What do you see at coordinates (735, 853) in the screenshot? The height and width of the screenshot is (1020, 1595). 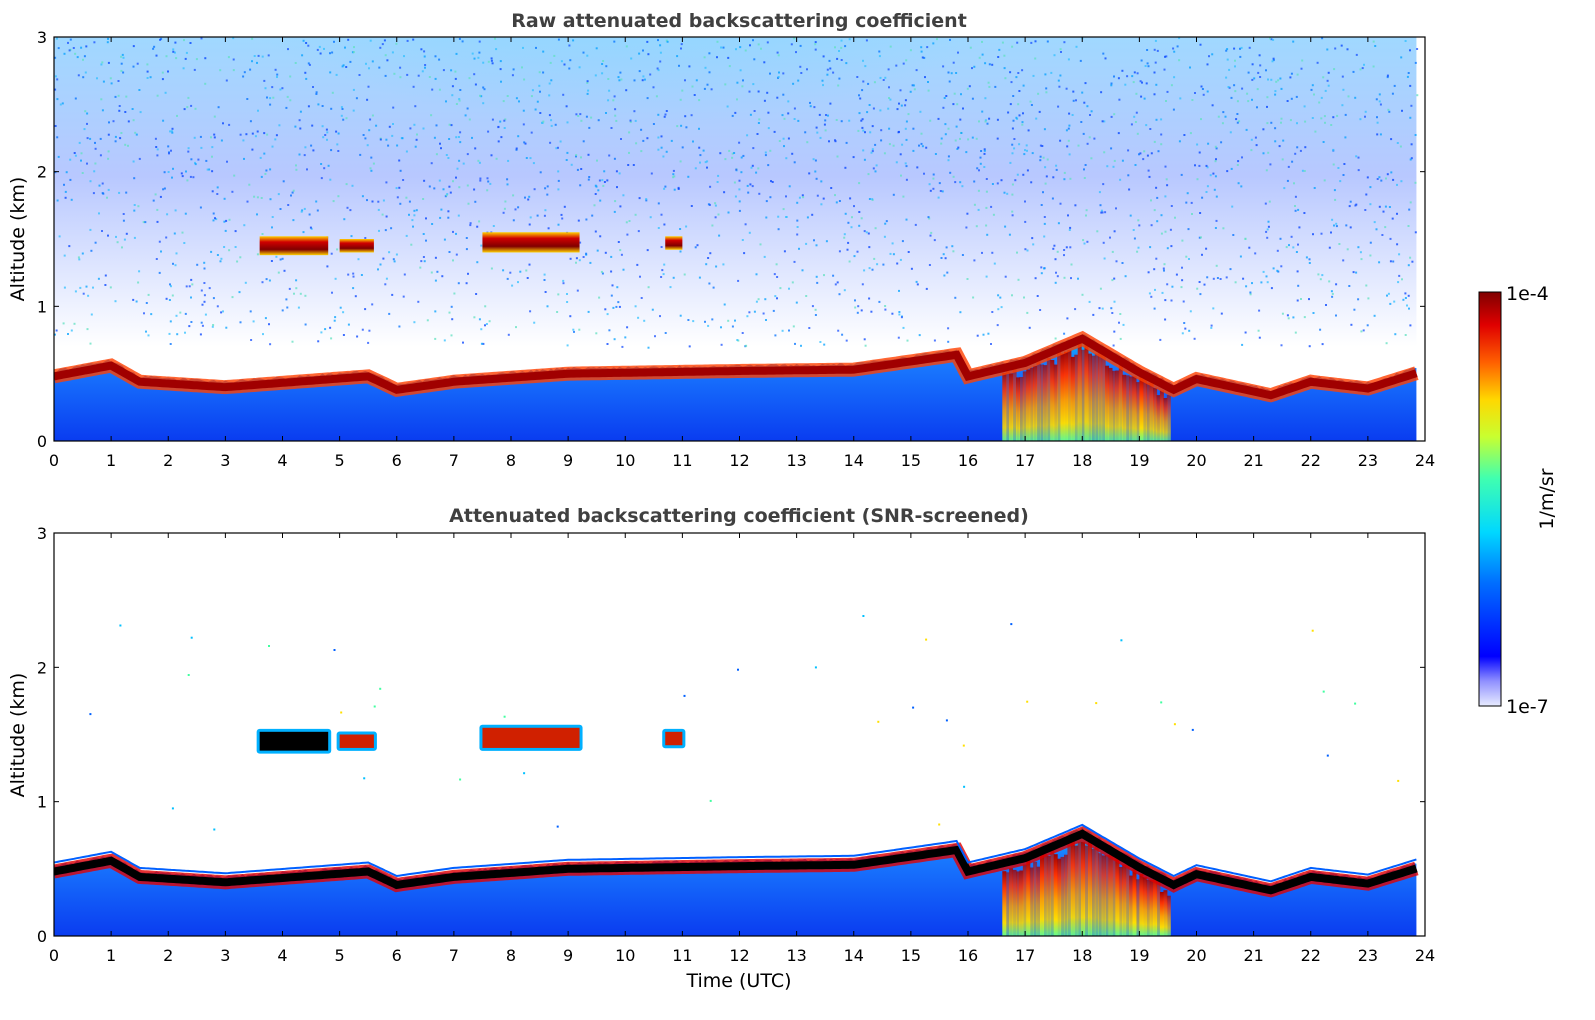 I see `boundary-layer-edge` at bounding box center [735, 853].